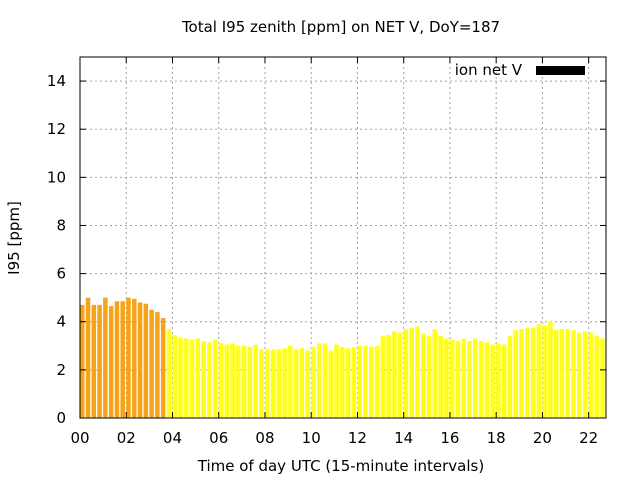  I want to click on x-tick-label: 04, so click(172, 438).